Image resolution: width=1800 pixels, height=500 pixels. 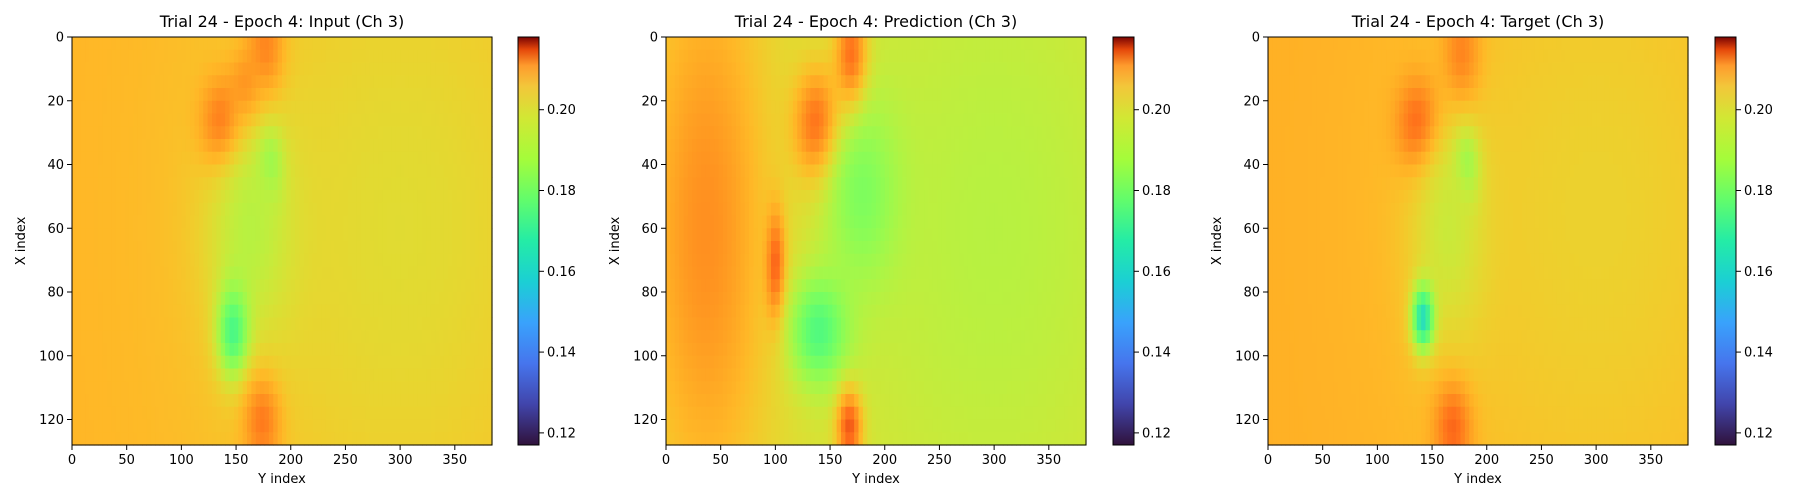 What do you see at coordinates (281, 21) in the screenshot?
I see `panel-title: Trial 24 - Epoch 4: Input (Ch 3)` at bounding box center [281, 21].